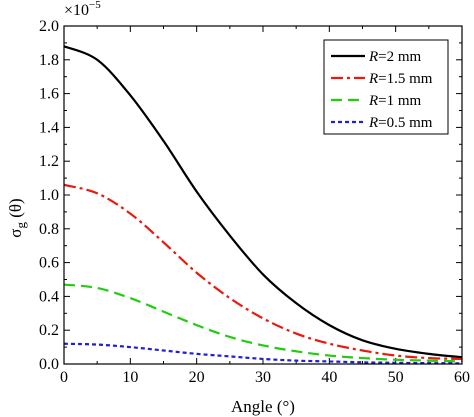 The image size is (474, 417). What do you see at coordinates (396, 377) in the screenshot?
I see `x-tick-label: 50` at bounding box center [396, 377].